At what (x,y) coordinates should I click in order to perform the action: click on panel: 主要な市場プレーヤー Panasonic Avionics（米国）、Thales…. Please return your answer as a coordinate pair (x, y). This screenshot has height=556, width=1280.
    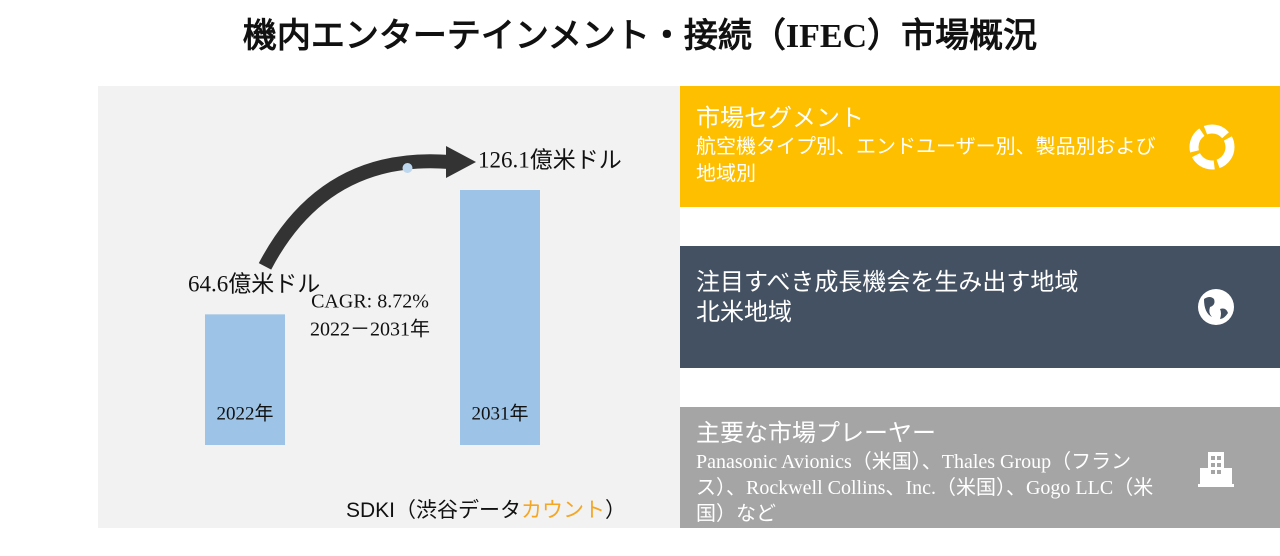
    Looking at the image, I should click on (980, 467).